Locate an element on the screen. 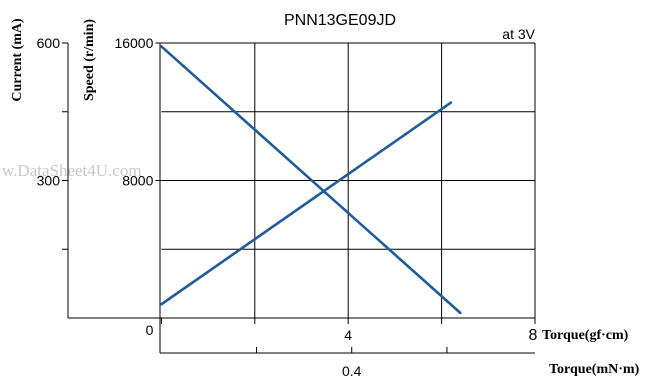 The width and height of the screenshot is (655, 382). speed-axis-title: Speed (r/min) is located at coordinates (89, 60).